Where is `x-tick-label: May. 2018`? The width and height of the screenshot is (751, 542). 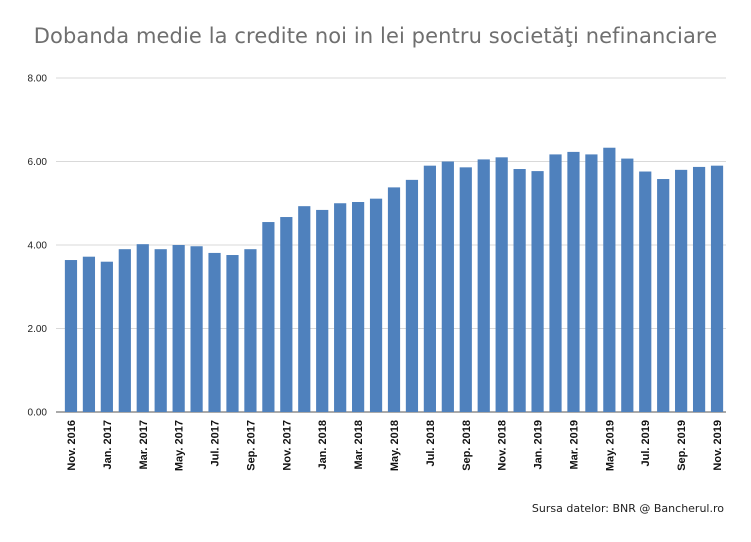
x-tick-label: May. 2018 is located at coordinates (395, 445).